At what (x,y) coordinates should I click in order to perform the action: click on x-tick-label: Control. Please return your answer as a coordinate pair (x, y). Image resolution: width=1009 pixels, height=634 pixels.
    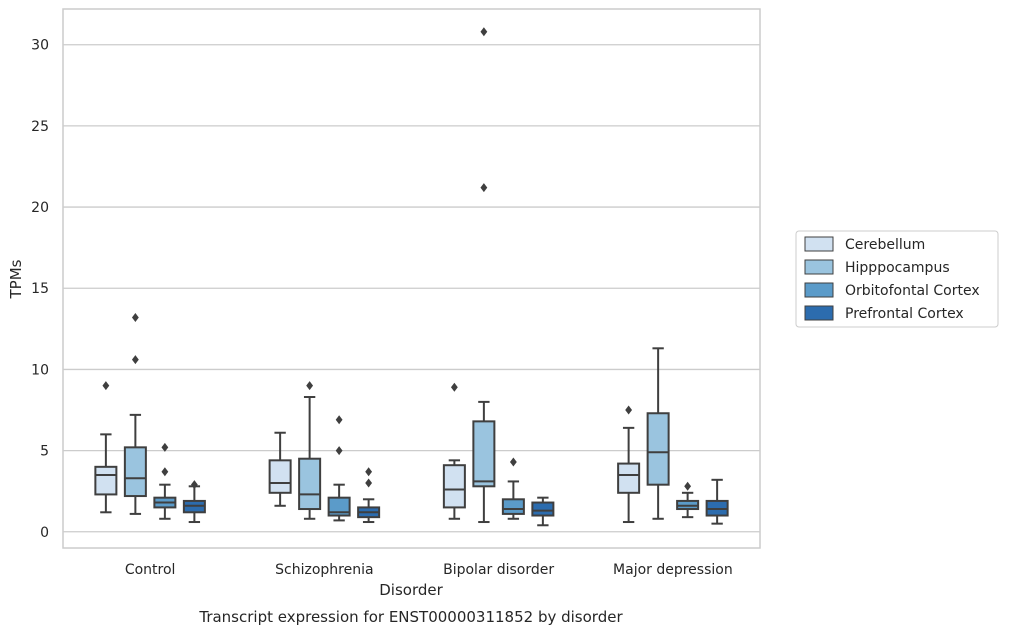
    Looking at the image, I should click on (150, 570).